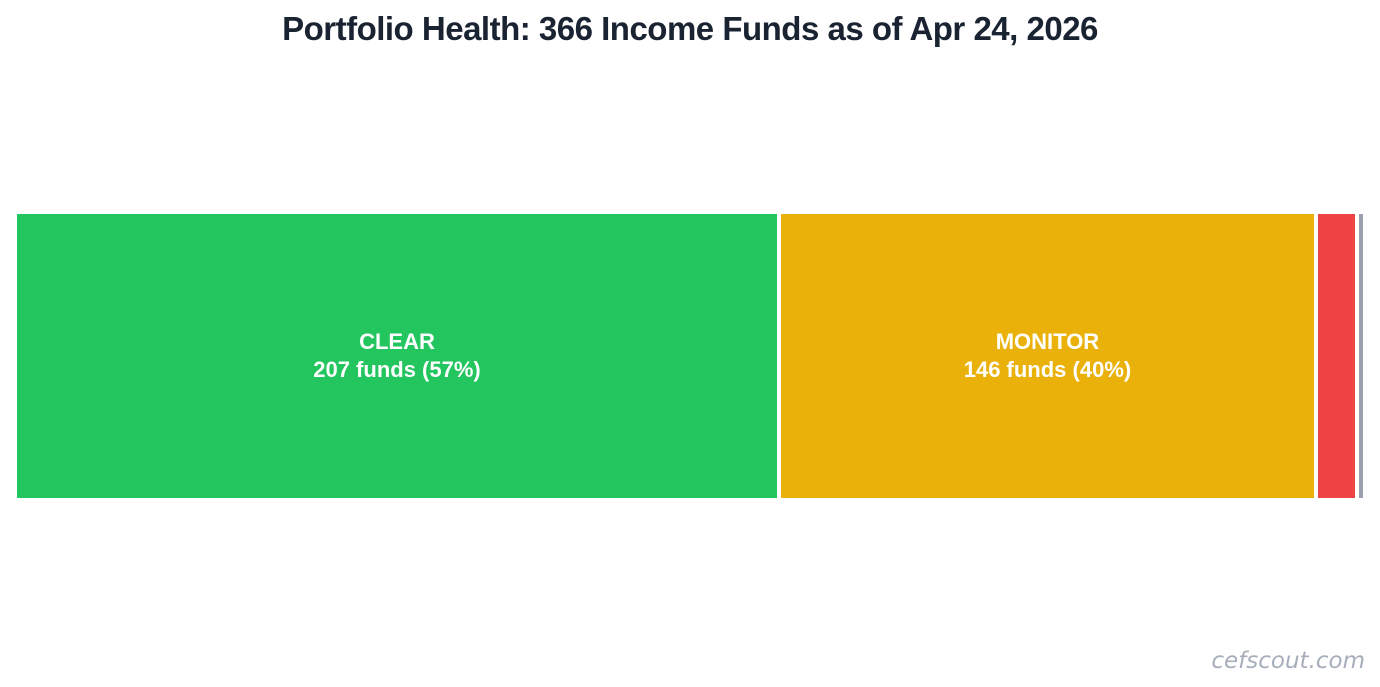 Image resolution: width=1380 pixels, height=687 pixels. I want to click on segment-clear-label: CLEAR, so click(397, 341).